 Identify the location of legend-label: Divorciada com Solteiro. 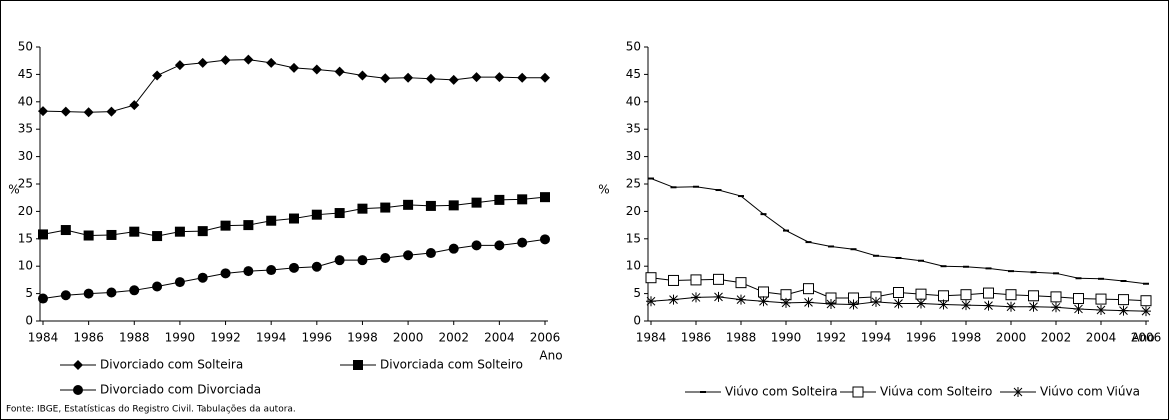
(451, 365).